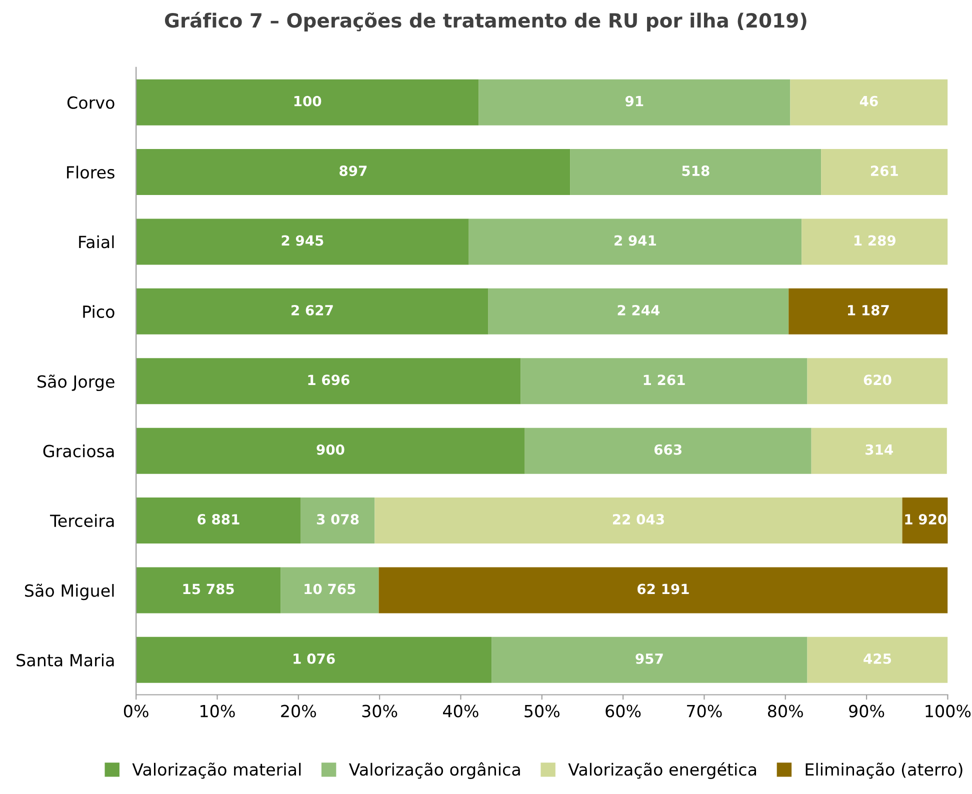 The image size is (972, 794). What do you see at coordinates (78, 451) in the screenshot?
I see `y-tick-label: Graciosa` at bounding box center [78, 451].